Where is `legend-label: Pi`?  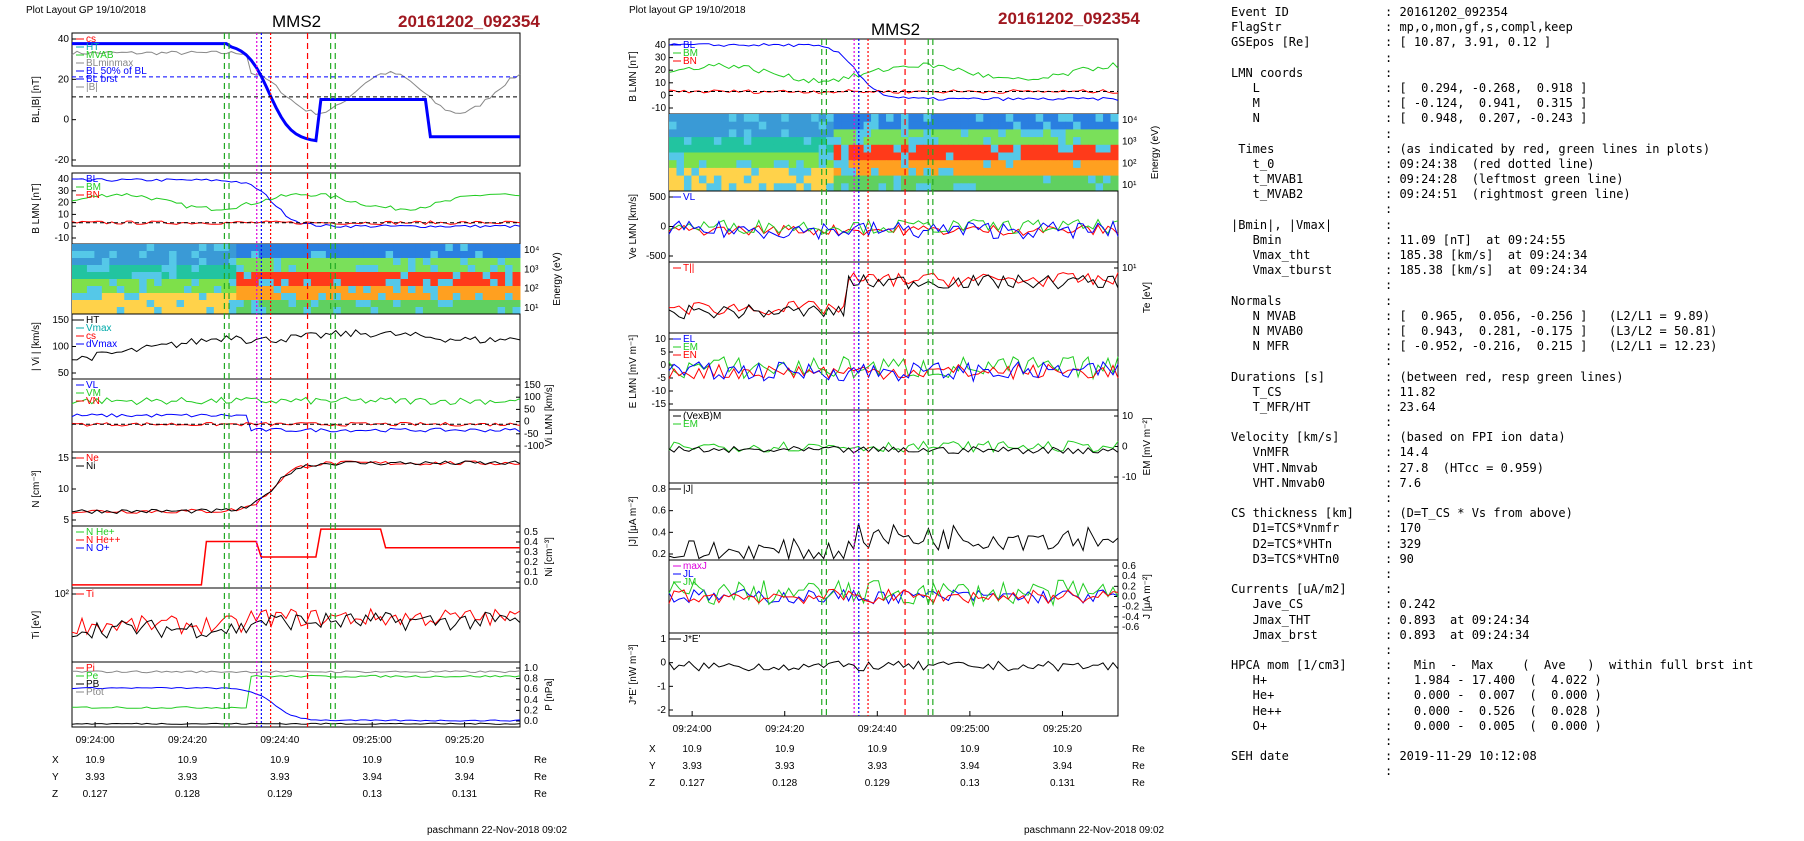 legend-label: Pi is located at coordinates (90, 668).